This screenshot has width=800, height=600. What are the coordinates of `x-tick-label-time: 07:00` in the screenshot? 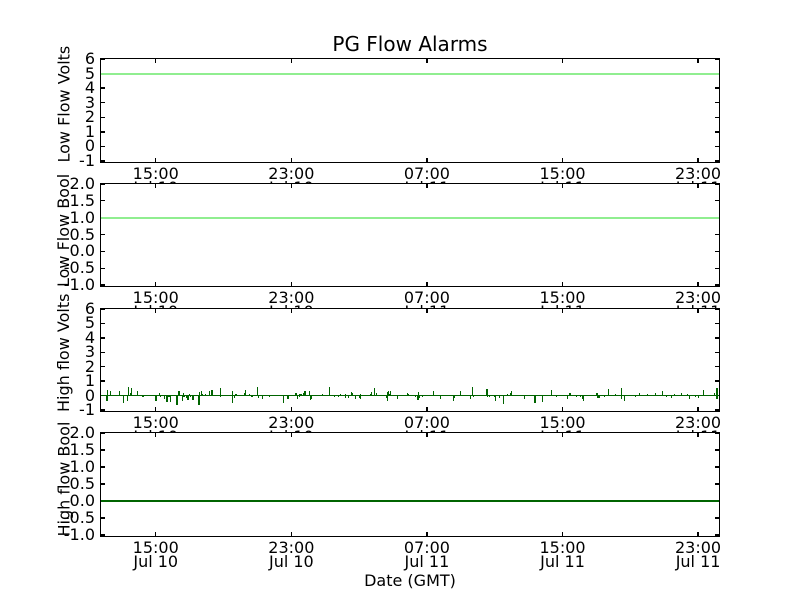 It's located at (426, 547).